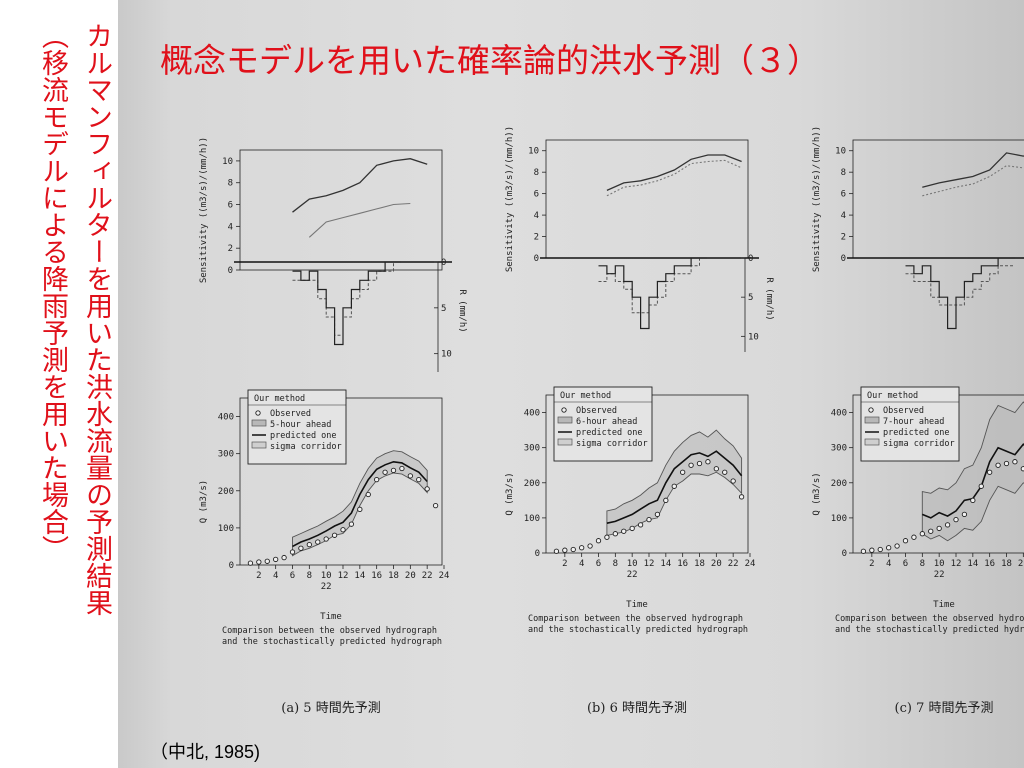  Describe the element at coordinates (606, 422) in the screenshot. I see `legend-entry: 6-hour ahead` at that location.